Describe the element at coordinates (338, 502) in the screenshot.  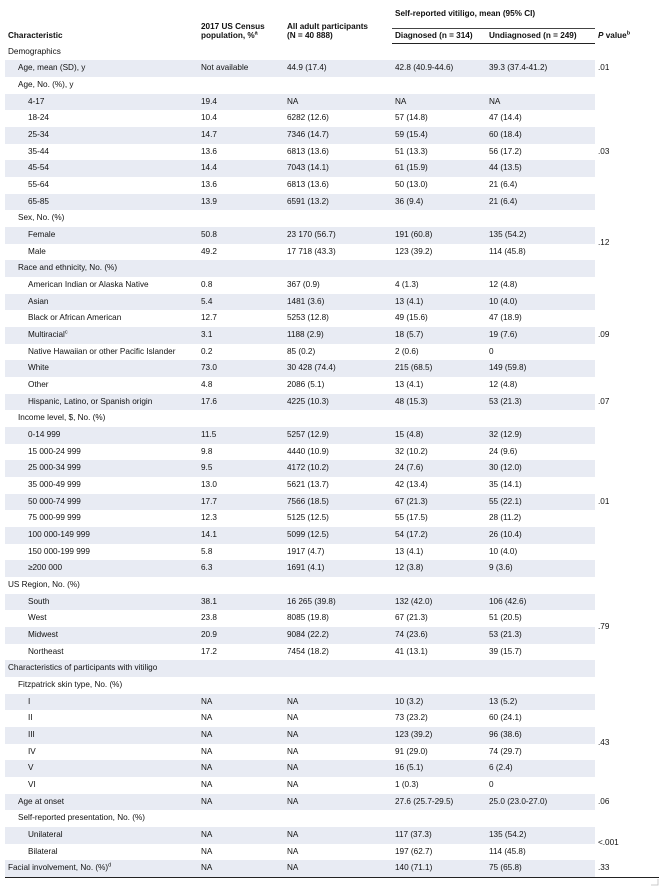
I see `all-participants-cell: 7566 (18.5)` at that location.